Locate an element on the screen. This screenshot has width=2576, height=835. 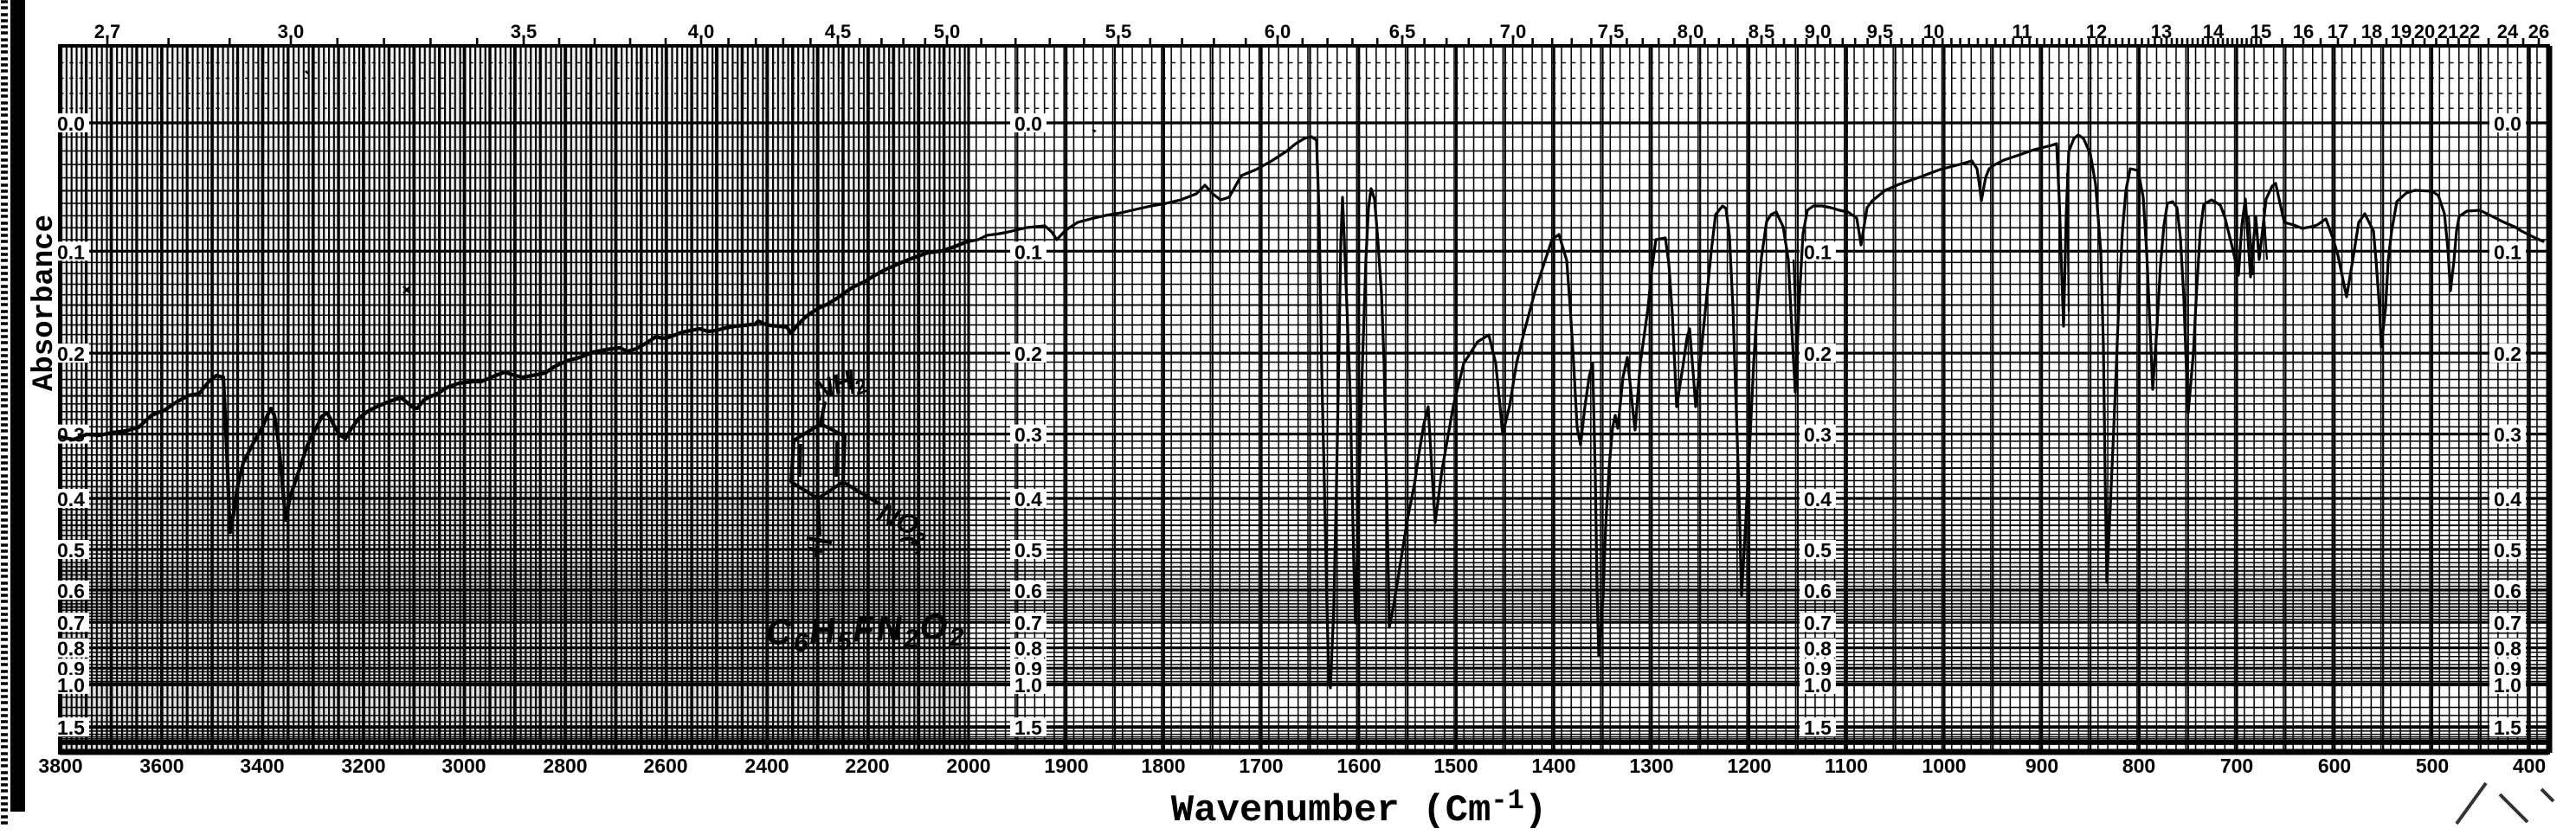
svg-text: 1800 is located at coordinates (1163, 766).